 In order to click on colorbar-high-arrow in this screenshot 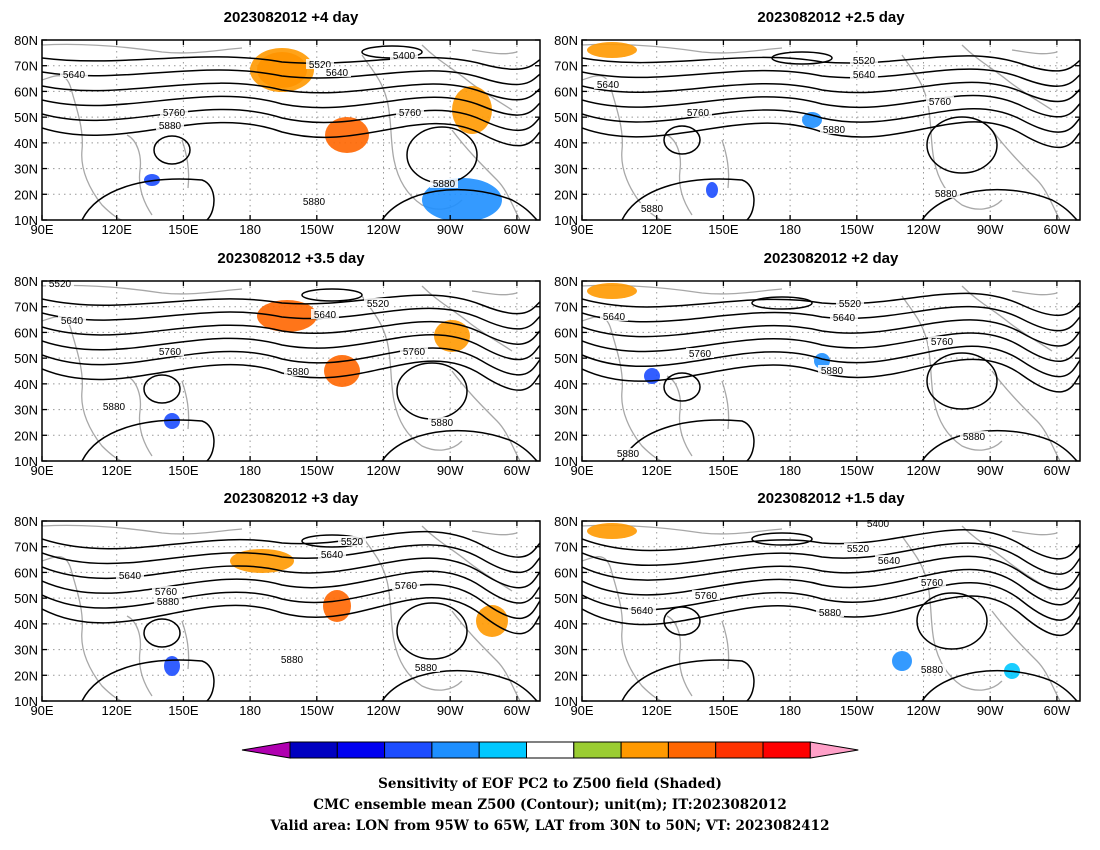, I will do `click(834, 750)`.